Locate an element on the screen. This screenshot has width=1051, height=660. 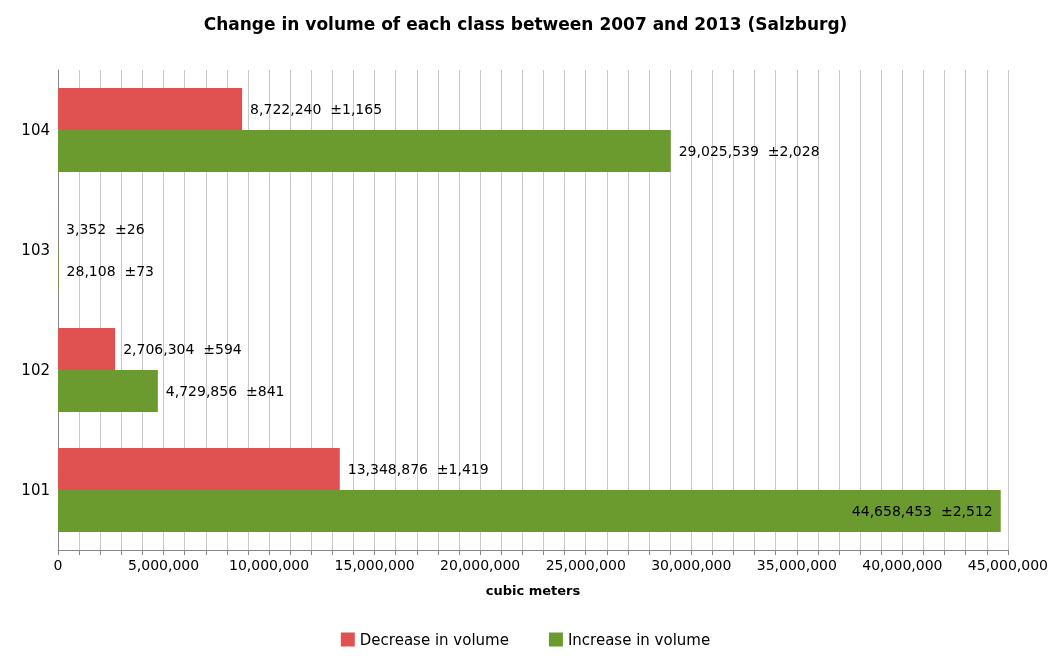
data-label: 29,025,539 ±2,028 is located at coordinates (749, 151).